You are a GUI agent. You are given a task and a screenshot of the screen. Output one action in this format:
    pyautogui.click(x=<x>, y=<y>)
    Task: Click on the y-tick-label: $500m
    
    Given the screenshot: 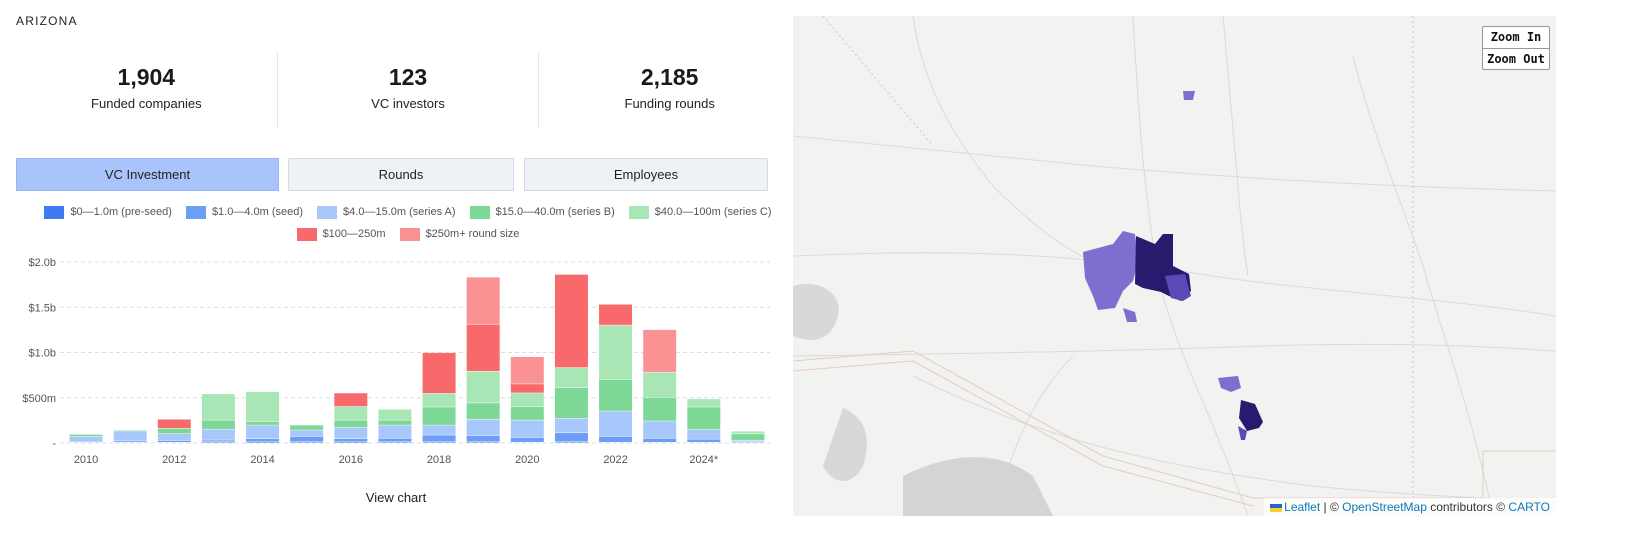 What is the action you would take?
    pyautogui.click(x=39, y=399)
    